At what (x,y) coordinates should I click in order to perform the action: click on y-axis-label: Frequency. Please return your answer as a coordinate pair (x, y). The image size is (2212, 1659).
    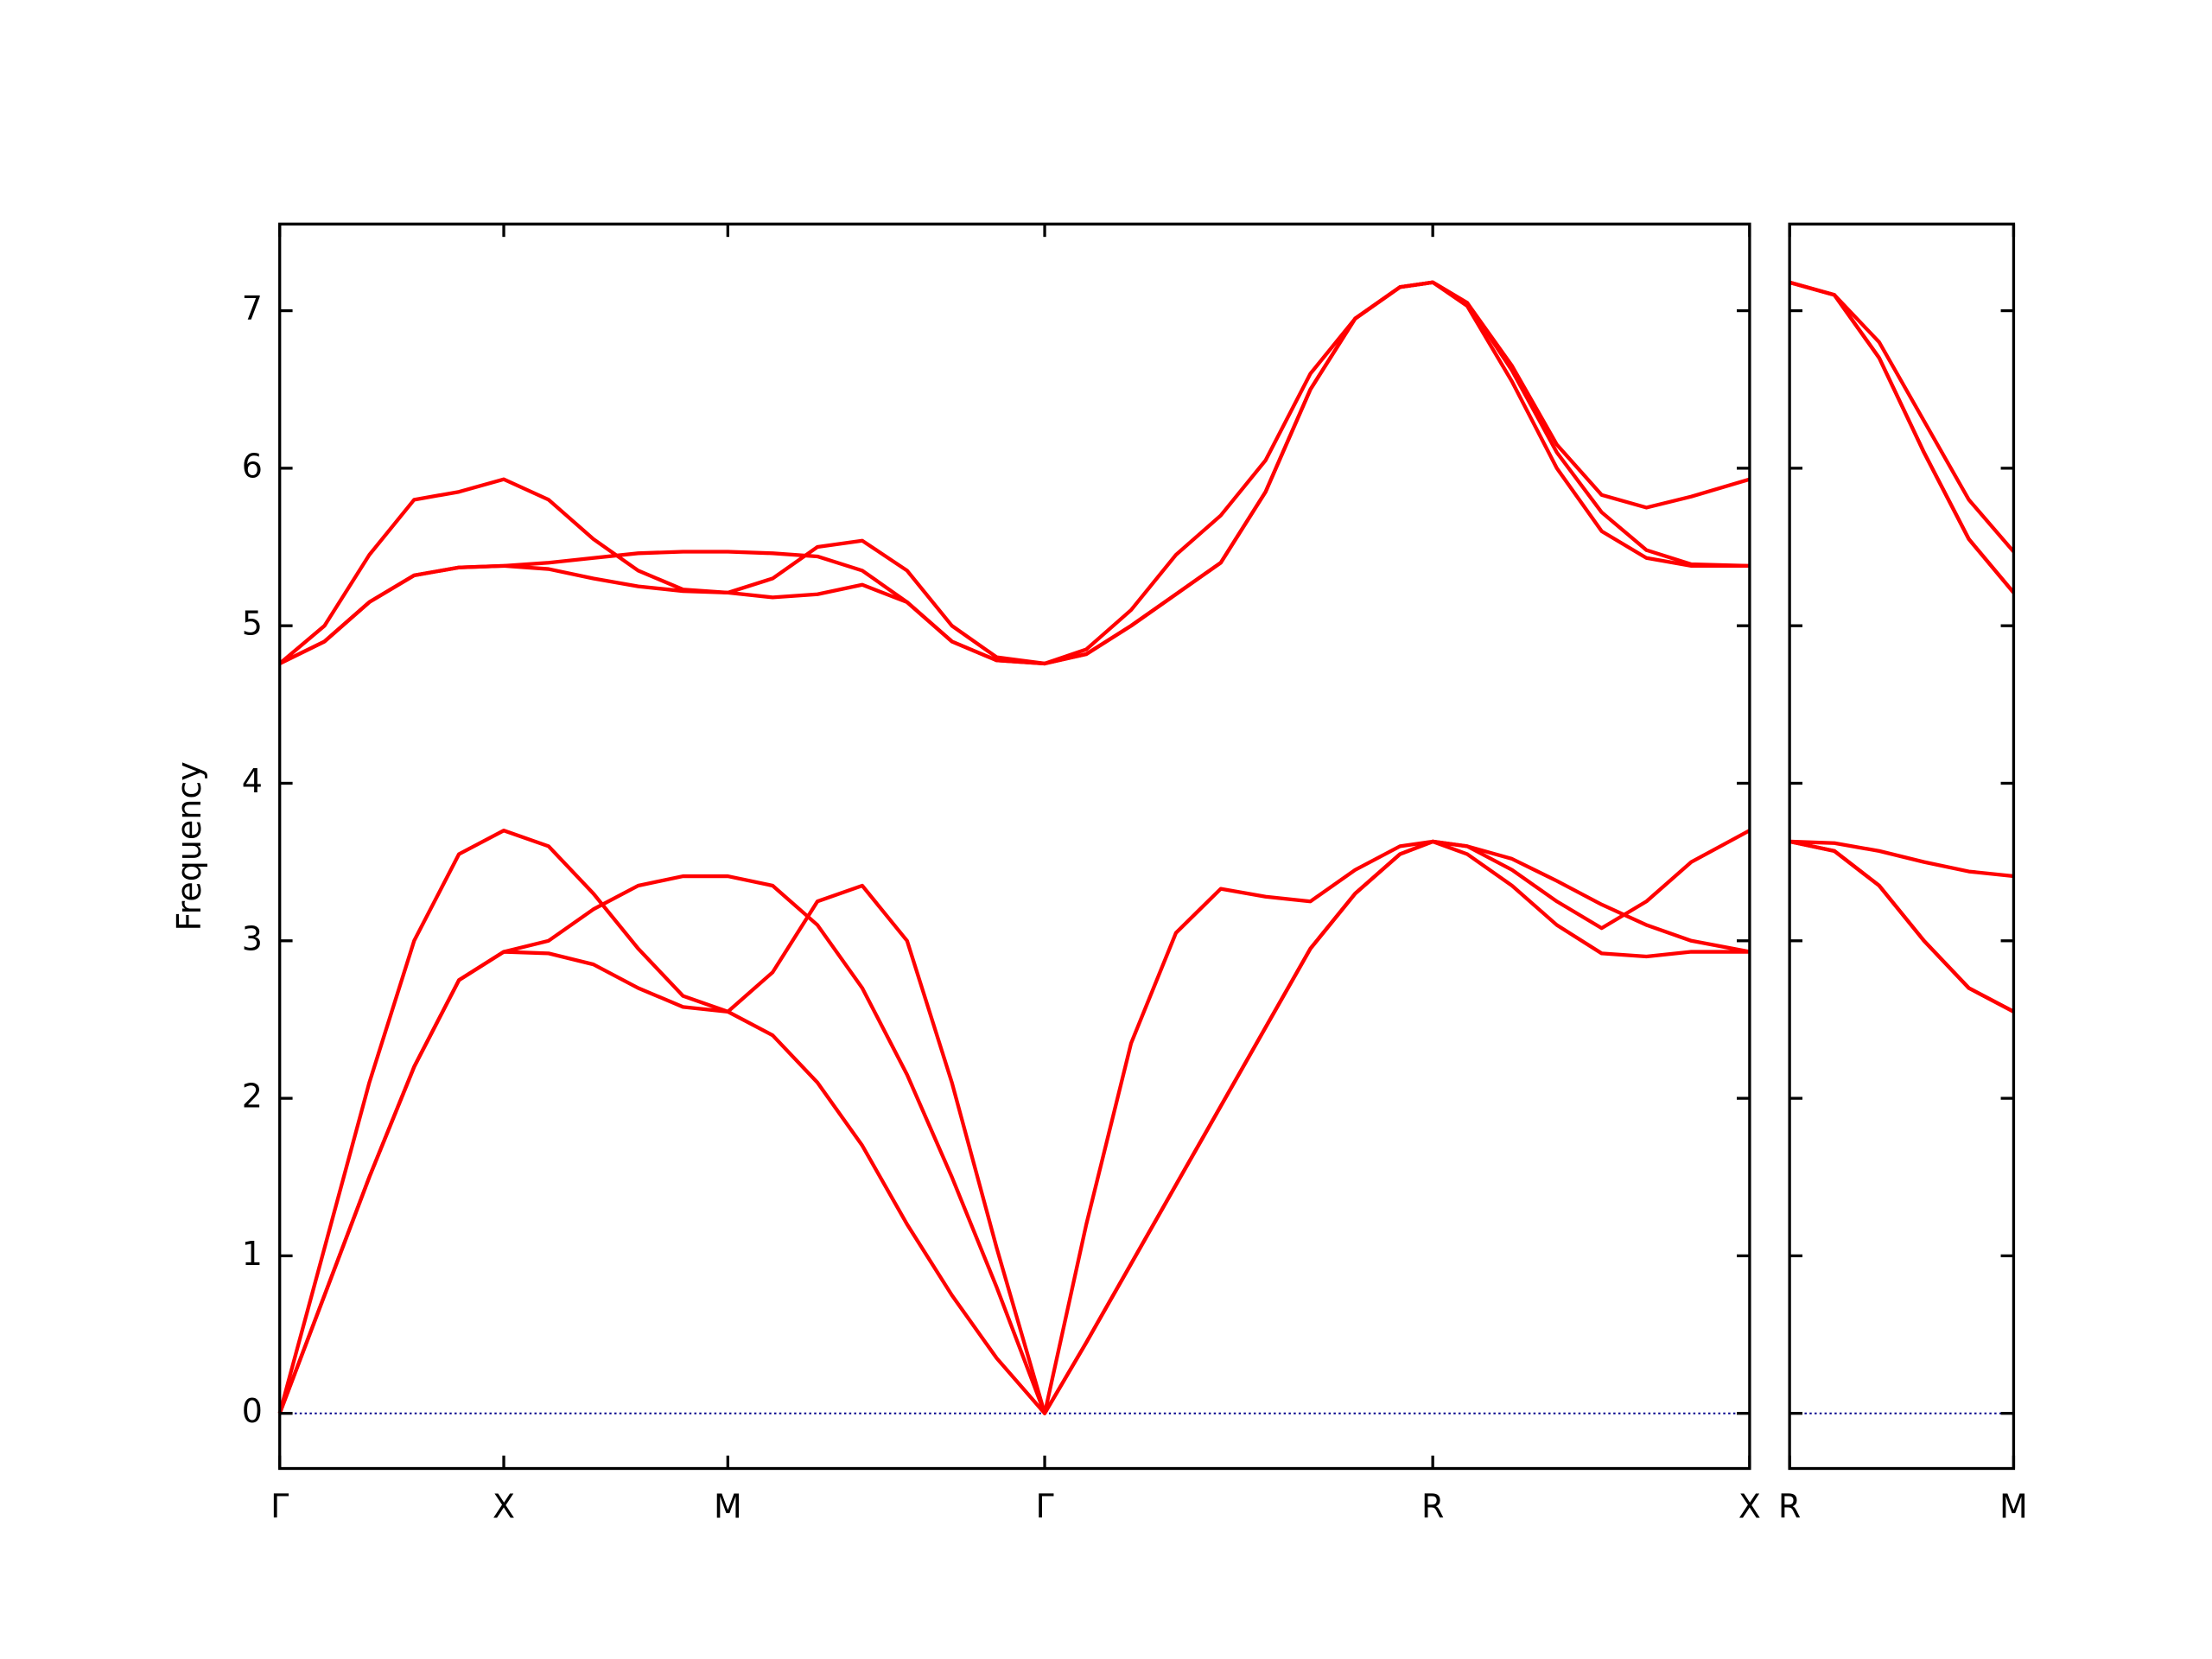
    Looking at the image, I should click on (189, 846).